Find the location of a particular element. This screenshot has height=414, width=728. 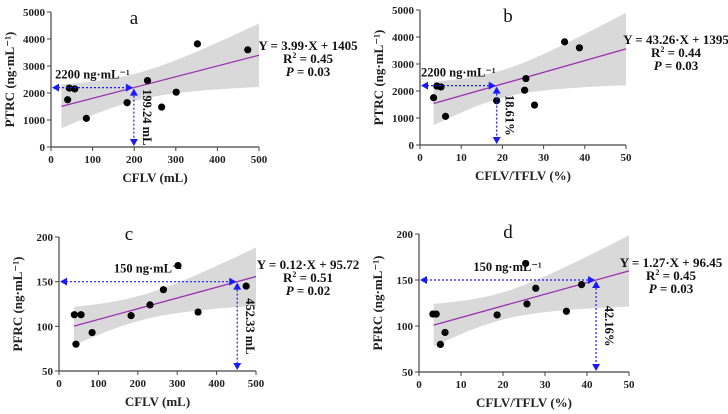

x-tick-label: 20 is located at coordinates (504, 385).